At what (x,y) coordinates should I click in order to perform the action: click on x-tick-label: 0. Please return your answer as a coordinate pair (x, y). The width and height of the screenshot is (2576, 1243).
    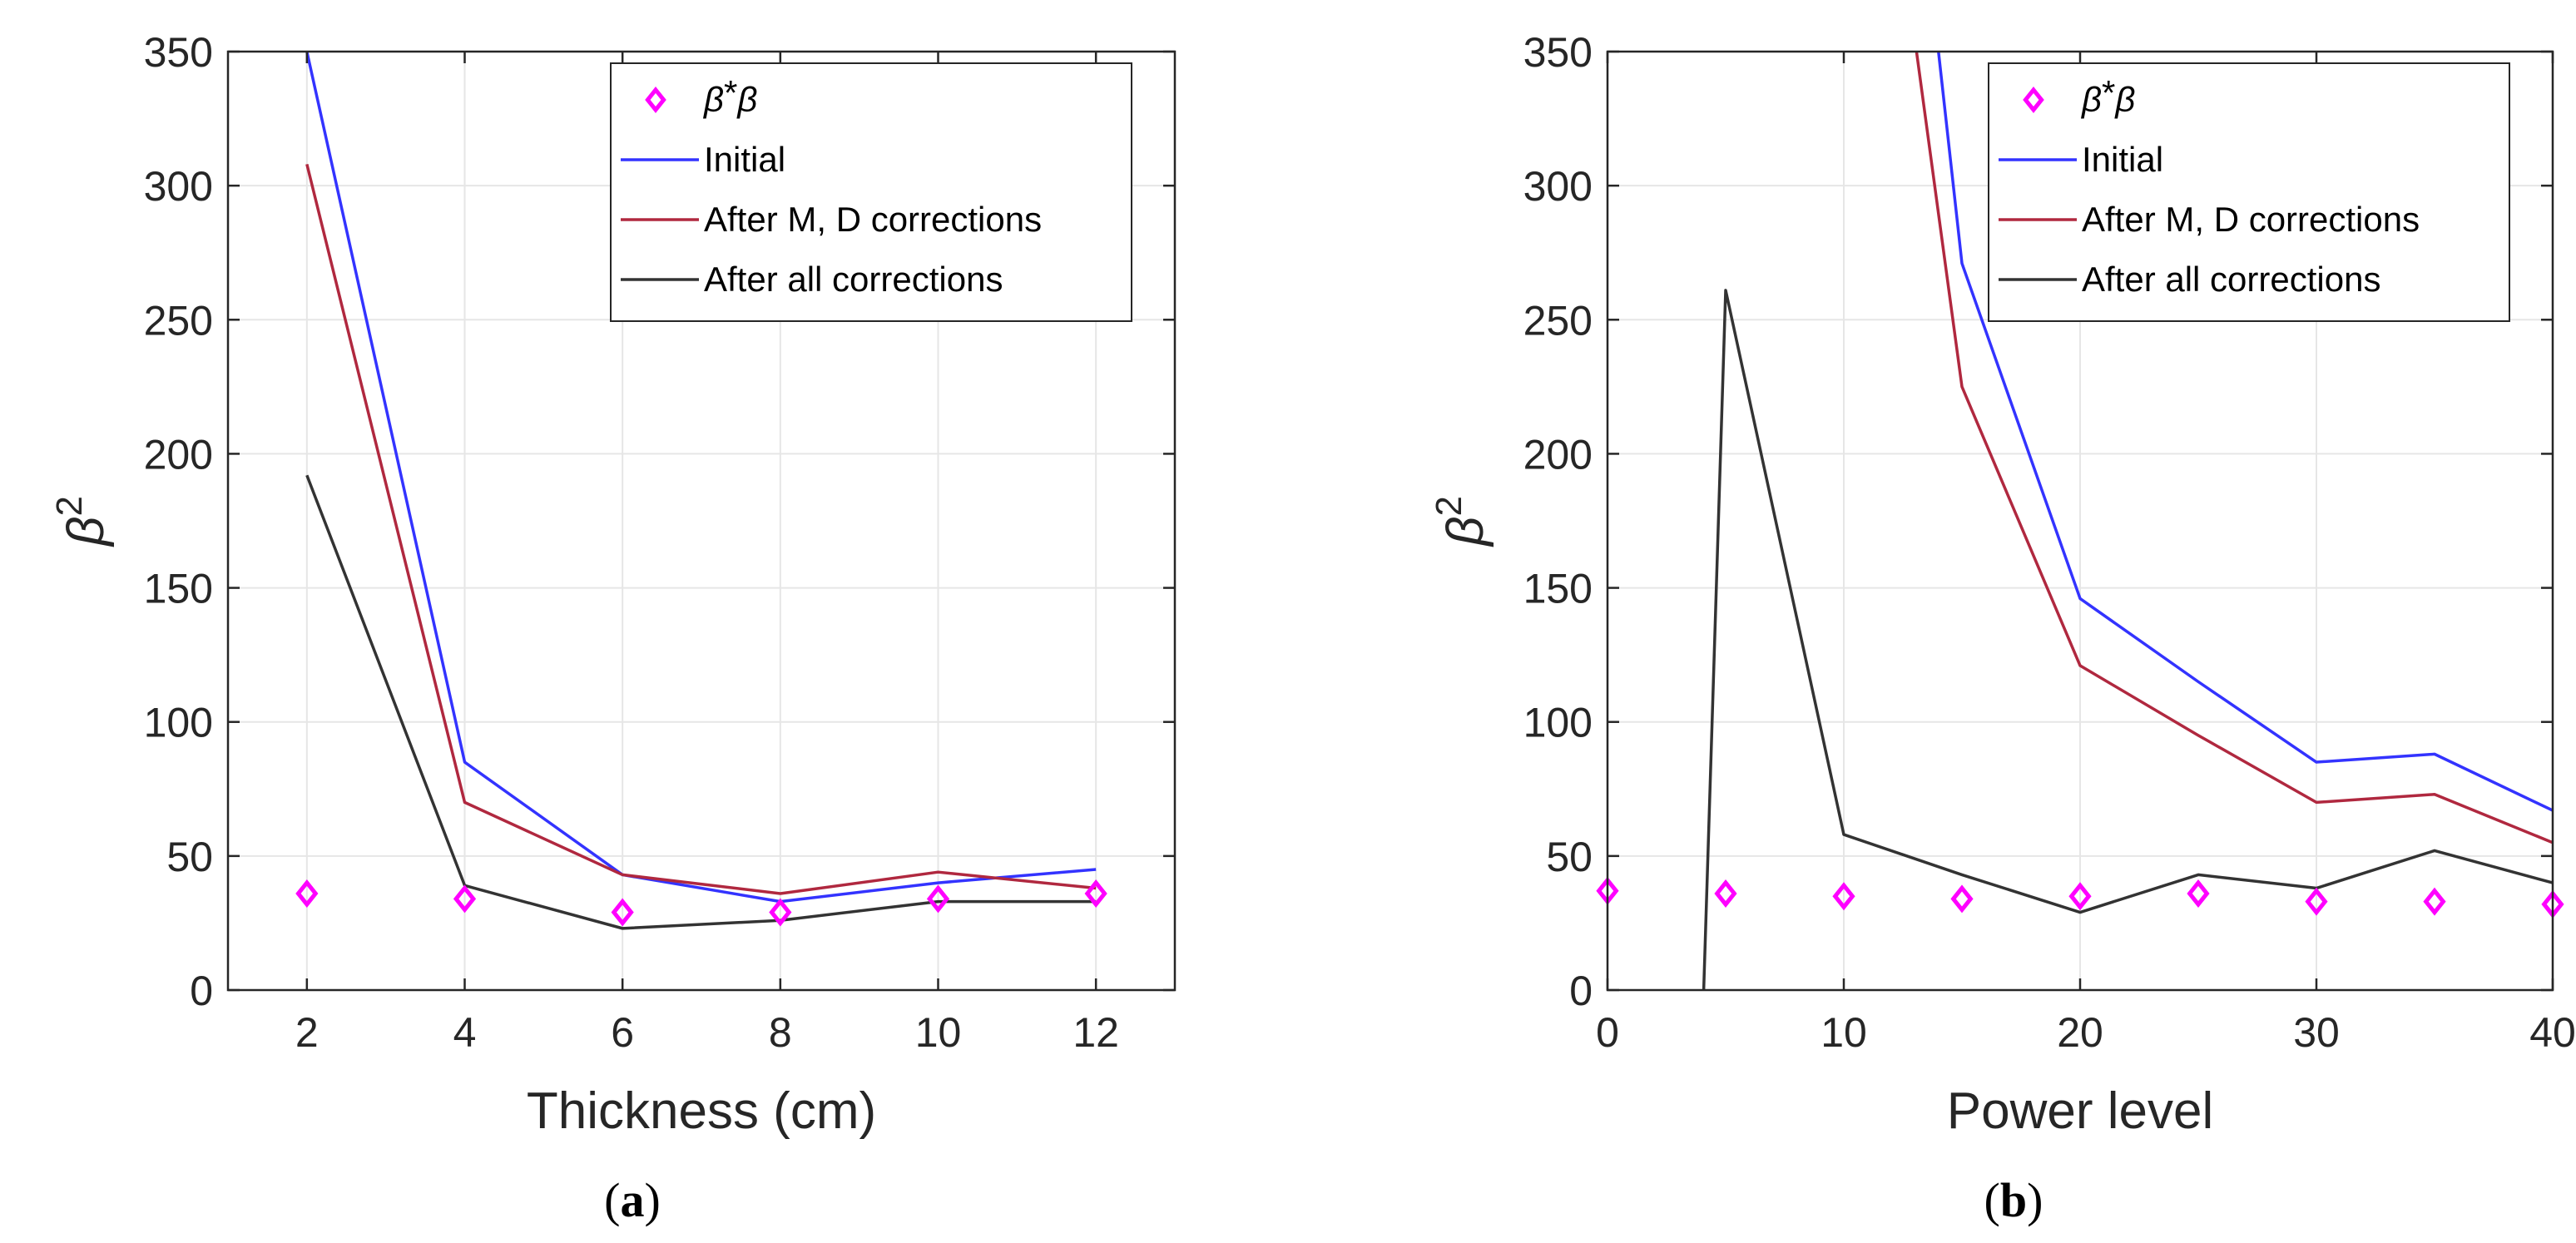
    Looking at the image, I should click on (1607, 1033).